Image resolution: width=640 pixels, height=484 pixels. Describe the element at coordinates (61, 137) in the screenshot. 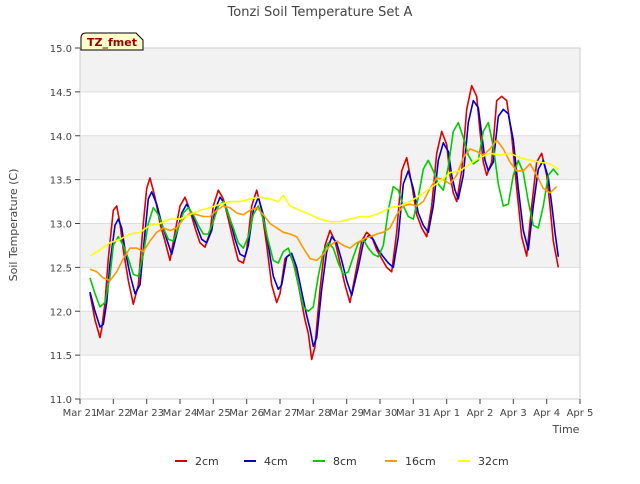

I see `y-tick-label: 14.0` at that location.